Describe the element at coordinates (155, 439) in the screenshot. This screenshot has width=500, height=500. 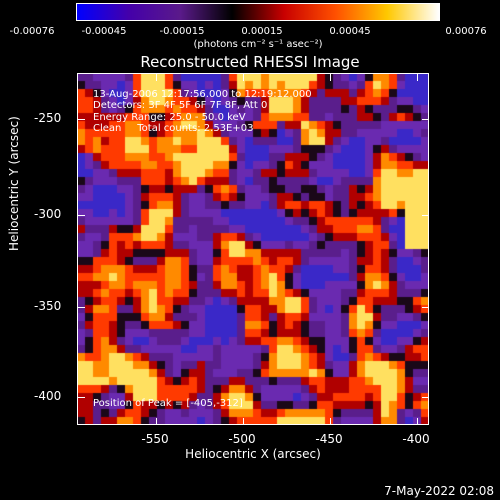
I see `x-tick: -550` at that location.